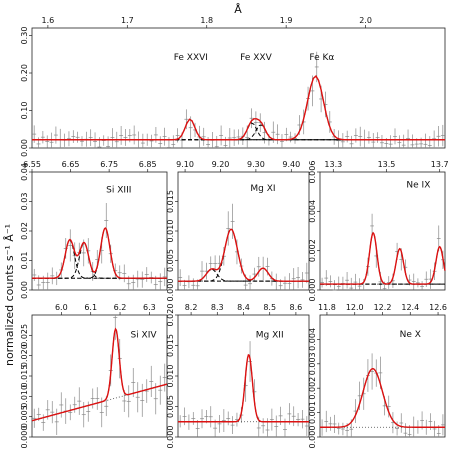  Describe the element at coordinates (24, 36) in the screenshot. I see `y-tick-label: 0.30` at that location.